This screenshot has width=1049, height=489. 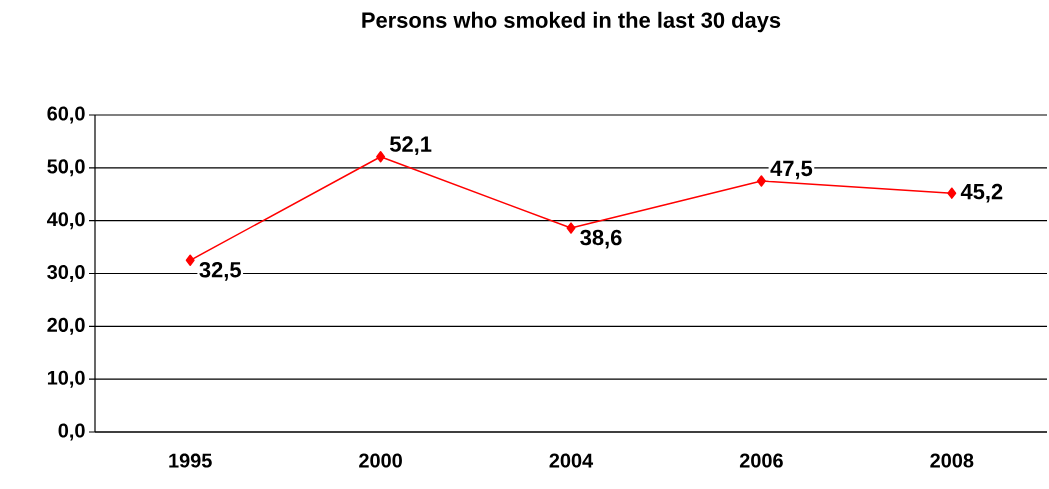 I want to click on y-tick-label: 20,0, so click(x=66, y=326).